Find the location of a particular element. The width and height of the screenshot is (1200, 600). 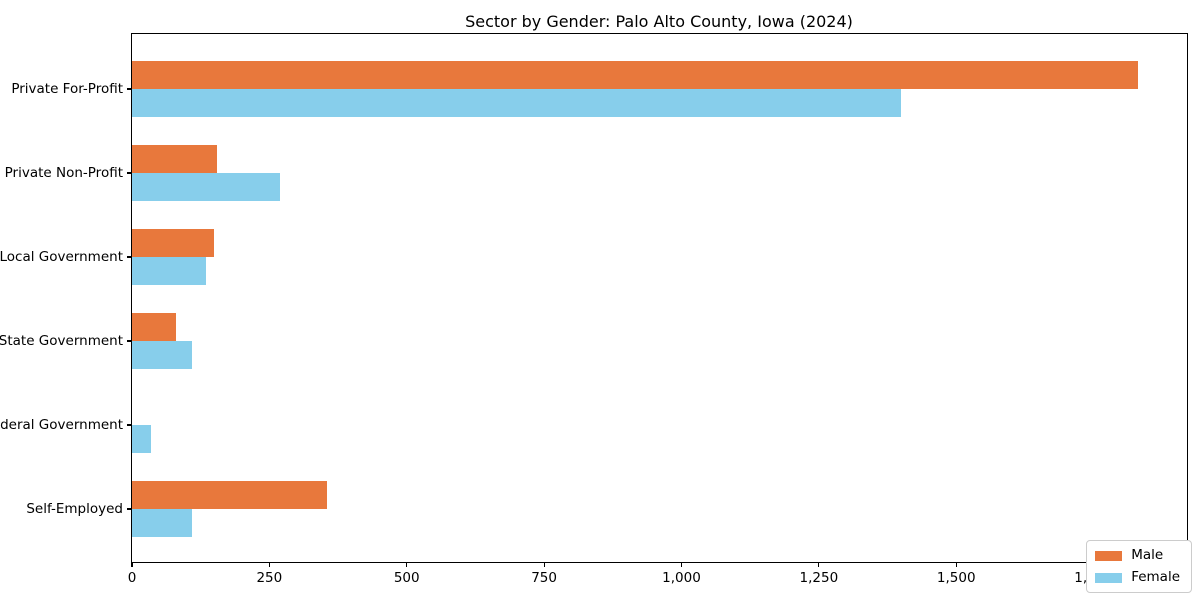

x-tick-label: 250 is located at coordinates (269, 578).